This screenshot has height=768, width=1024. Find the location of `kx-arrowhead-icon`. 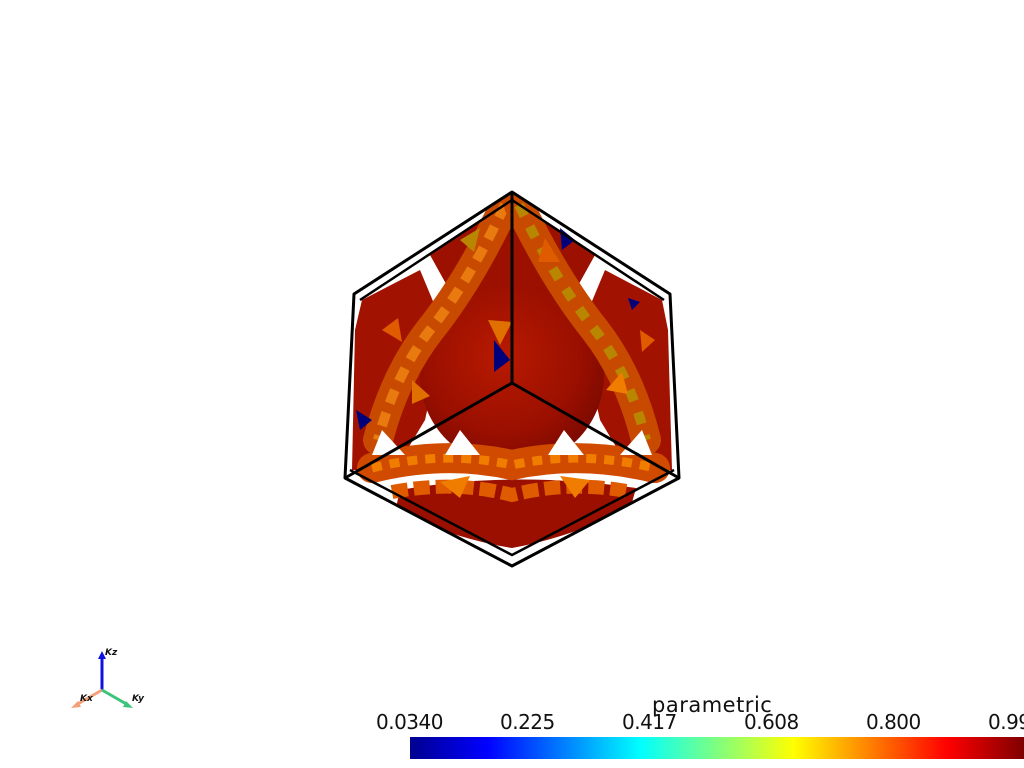

kx-arrowhead-icon is located at coordinates (76, 704).